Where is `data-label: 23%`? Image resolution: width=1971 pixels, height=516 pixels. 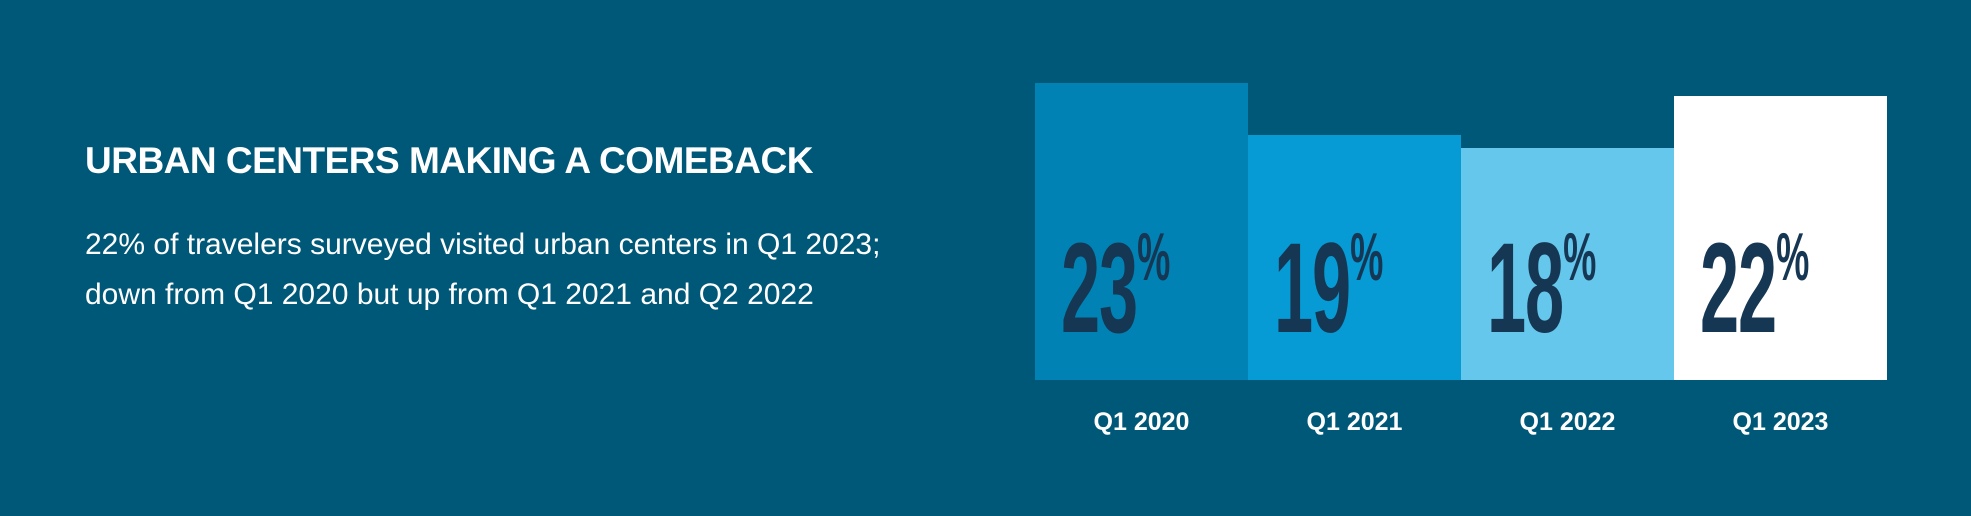 data-label: 23% is located at coordinates (1115, 288).